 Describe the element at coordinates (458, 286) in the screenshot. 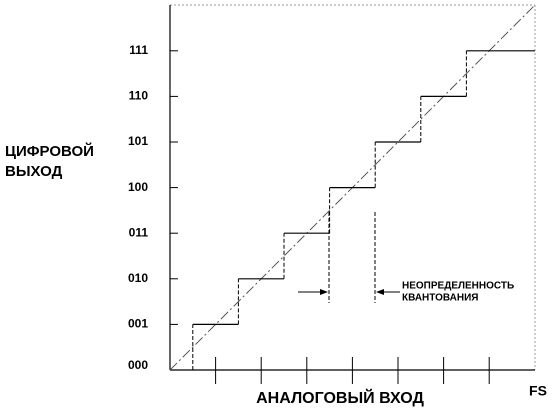

I see `annotation-line: НЕОПРЕДЕЛЕННОСТЬ` at that location.